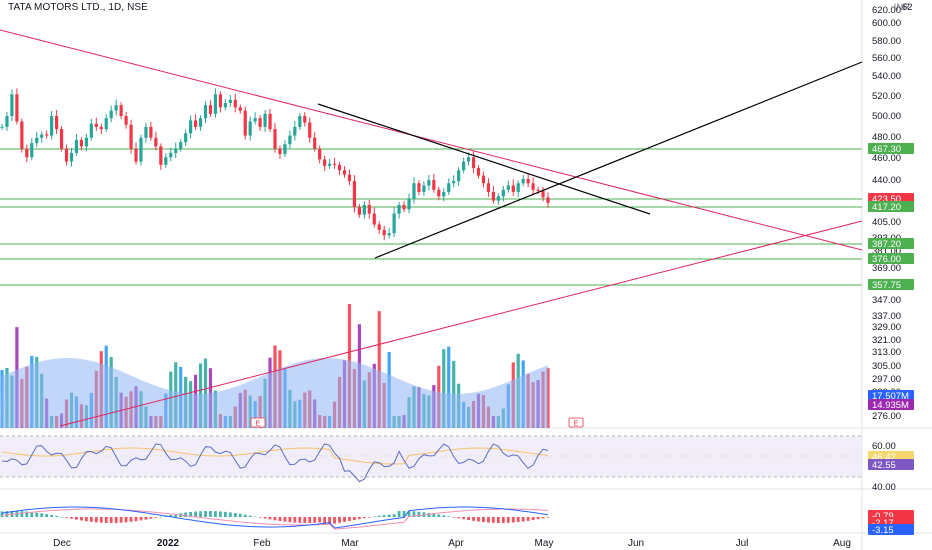  I want to click on chart-title: TATA MOTORS LTD., 1D, NSE, so click(78, 7).